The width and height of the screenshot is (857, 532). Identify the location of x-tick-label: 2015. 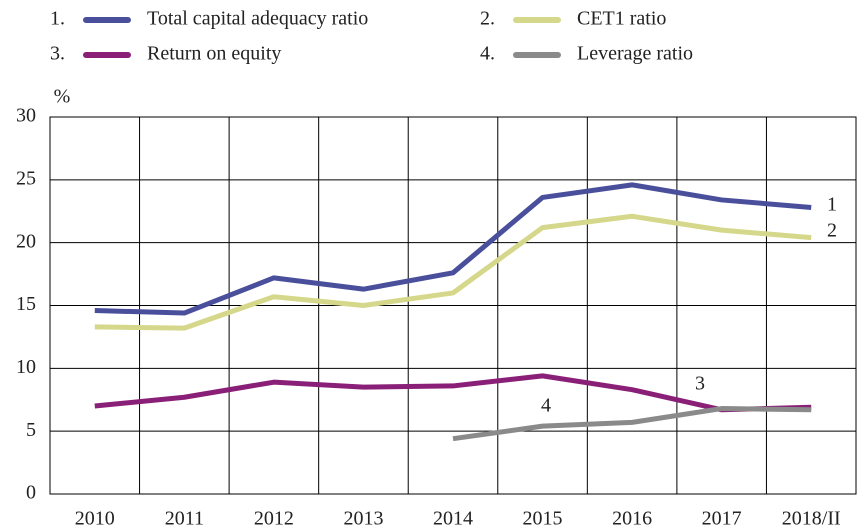
(543, 519).